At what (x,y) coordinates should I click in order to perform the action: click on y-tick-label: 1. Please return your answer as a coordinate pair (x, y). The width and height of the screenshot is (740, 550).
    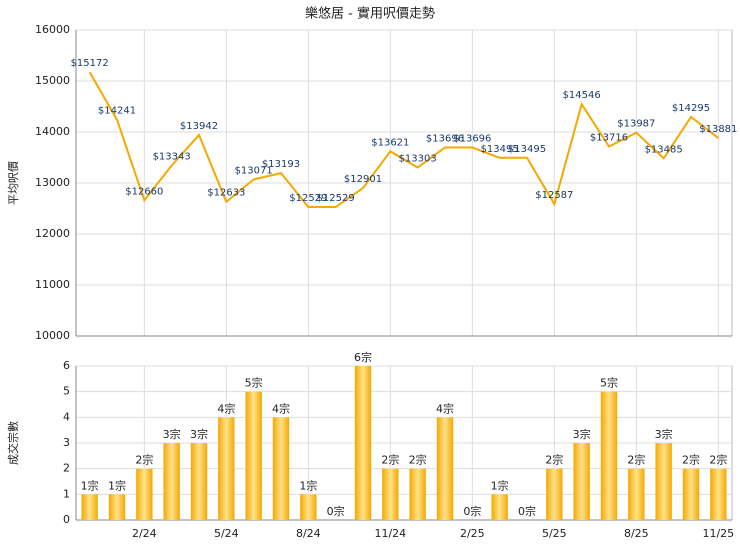
    Looking at the image, I should click on (66, 493).